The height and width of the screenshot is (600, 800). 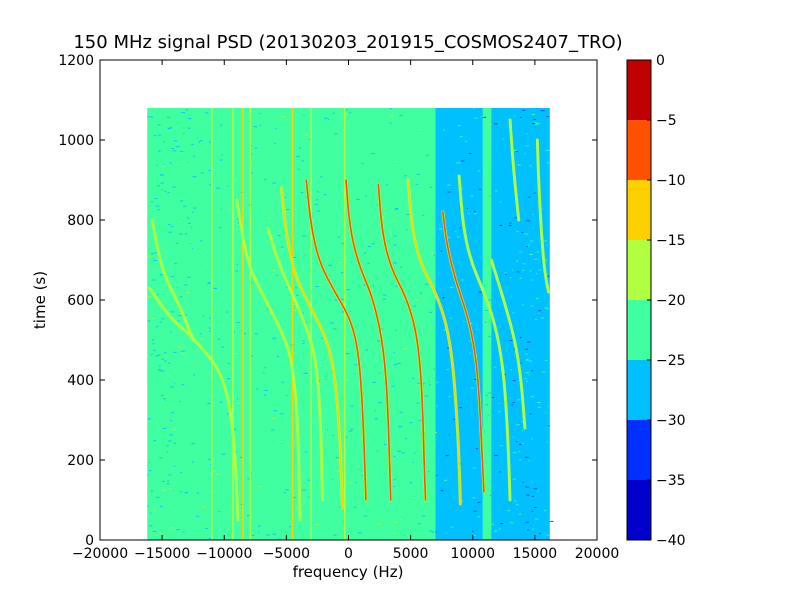 What do you see at coordinates (411, 554) in the screenshot?
I see `x-tick-label: 5000` at bounding box center [411, 554].